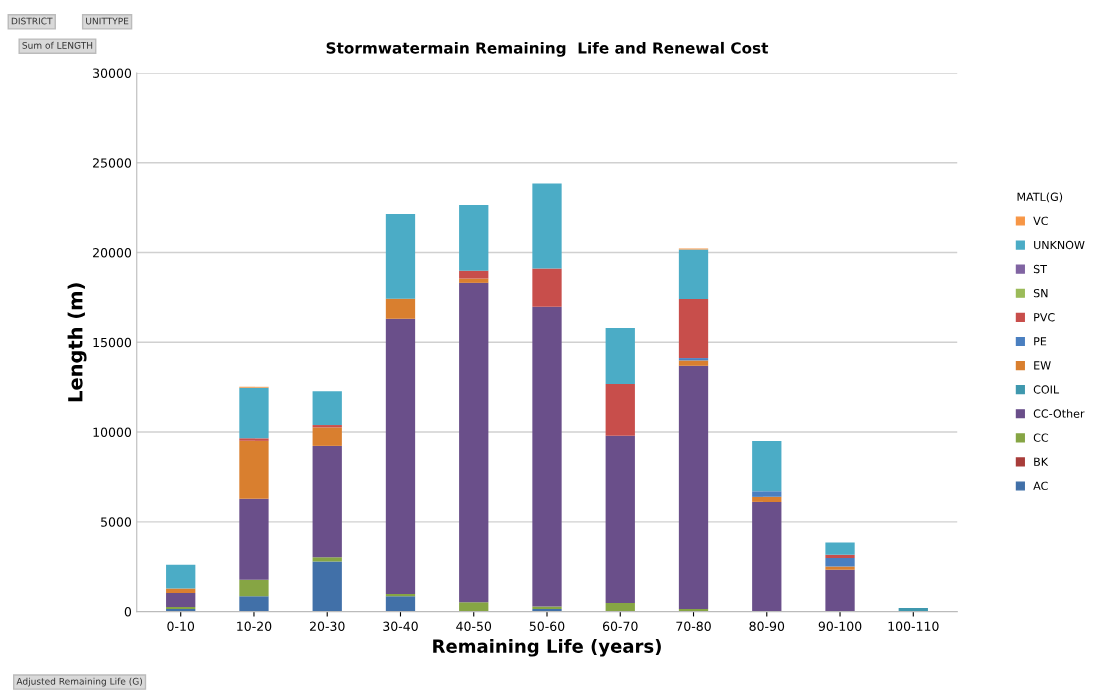 This screenshot has height=695, width=1094. Describe the element at coordinates (112, 163) in the screenshot. I see `y-tick-label: 25000` at that location.